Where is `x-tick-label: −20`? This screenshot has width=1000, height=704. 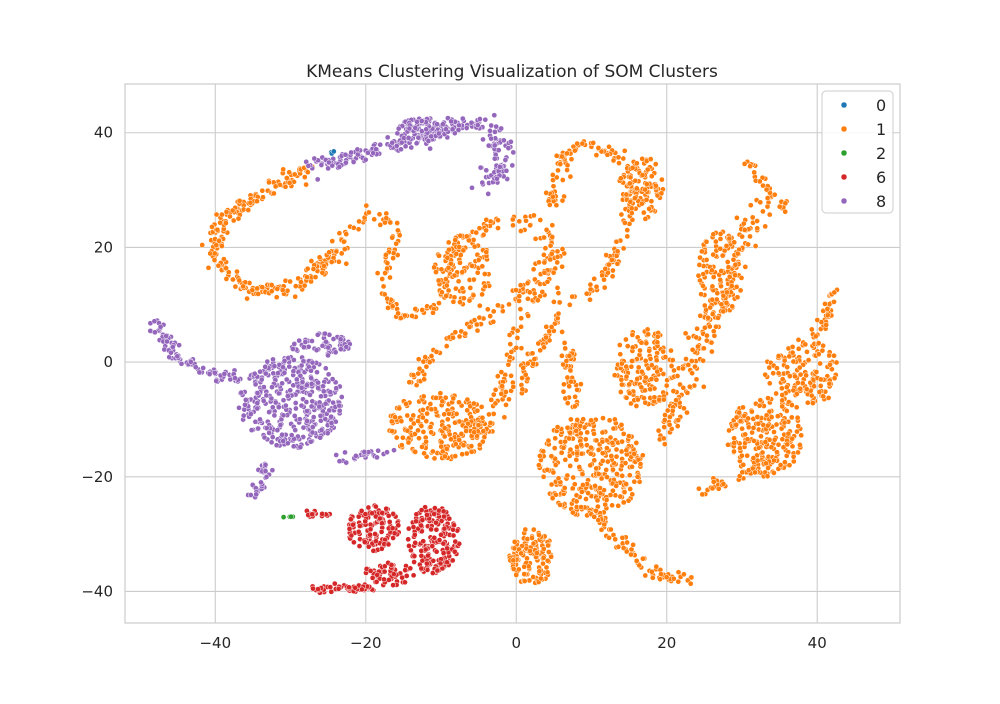 x-tick-label: −20 is located at coordinates (366, 643).